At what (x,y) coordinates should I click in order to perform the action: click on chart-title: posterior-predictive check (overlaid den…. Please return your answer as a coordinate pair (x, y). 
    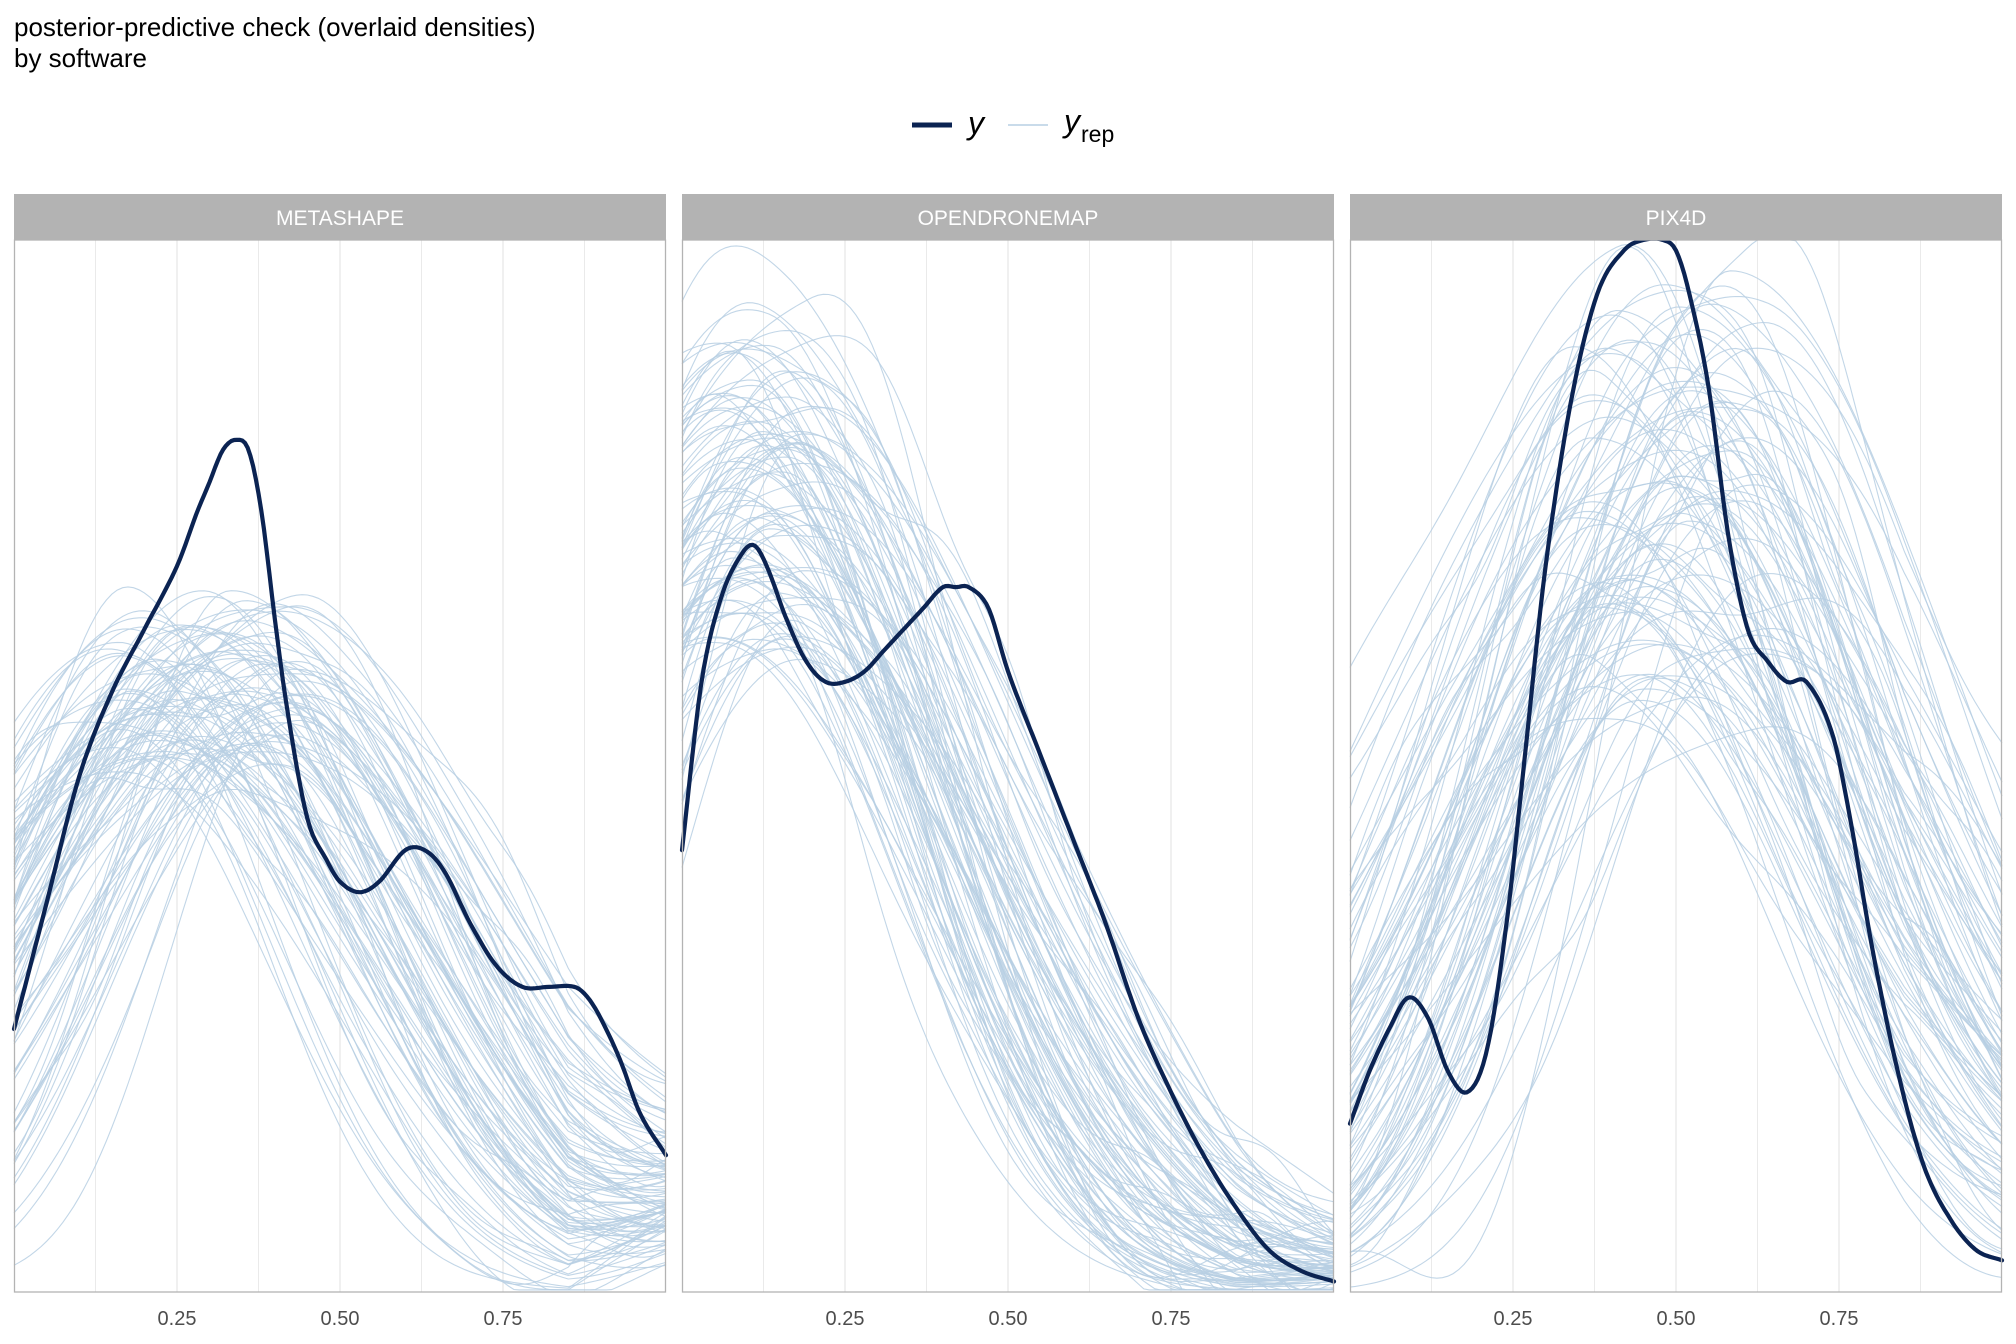
    Looking at the image, I should click on (275, 27).